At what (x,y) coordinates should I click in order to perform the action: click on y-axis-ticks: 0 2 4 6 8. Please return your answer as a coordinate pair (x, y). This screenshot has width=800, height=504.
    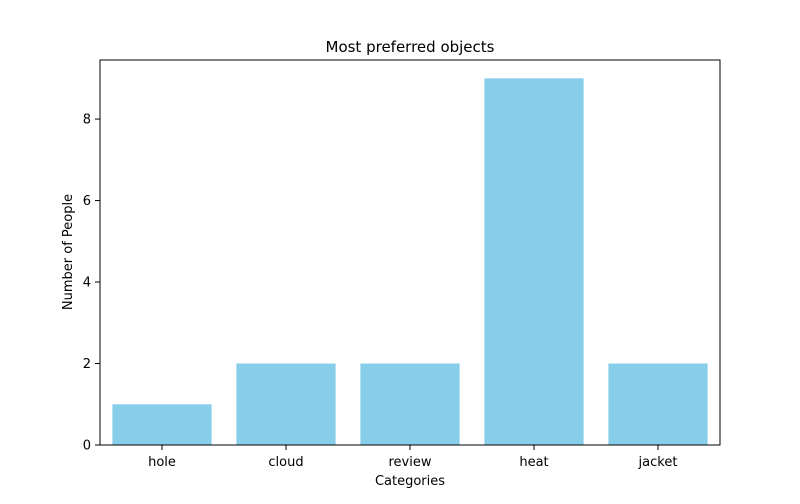
    Looking at the image, I should click on (91, 283).